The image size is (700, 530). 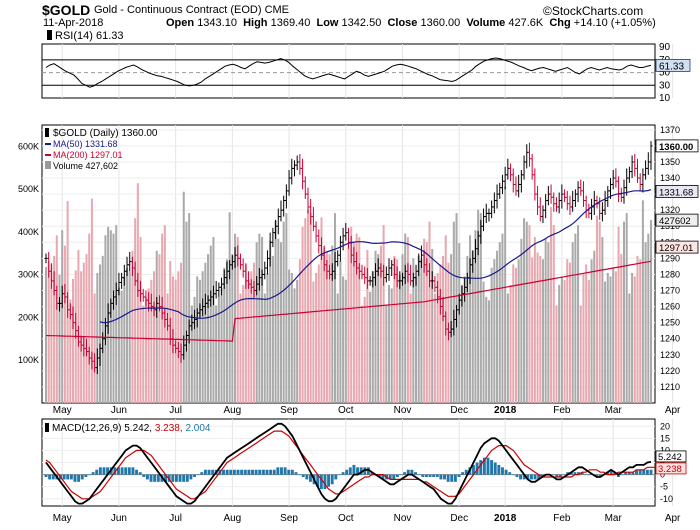 I want to click on price-tick-label: 1370, so click(x=670, y=130).